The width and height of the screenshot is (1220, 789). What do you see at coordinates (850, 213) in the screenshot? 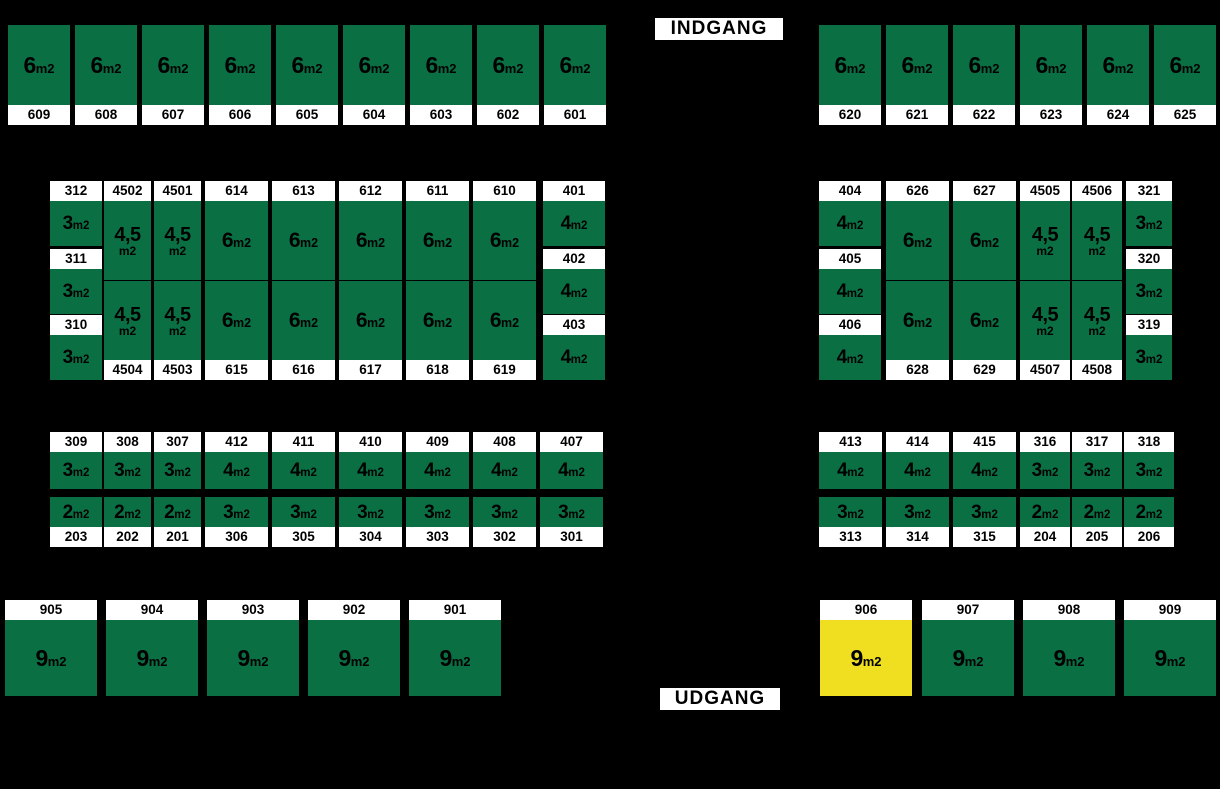
I see `booth-404: 404 4 m2` at bounding box center [850, 213].